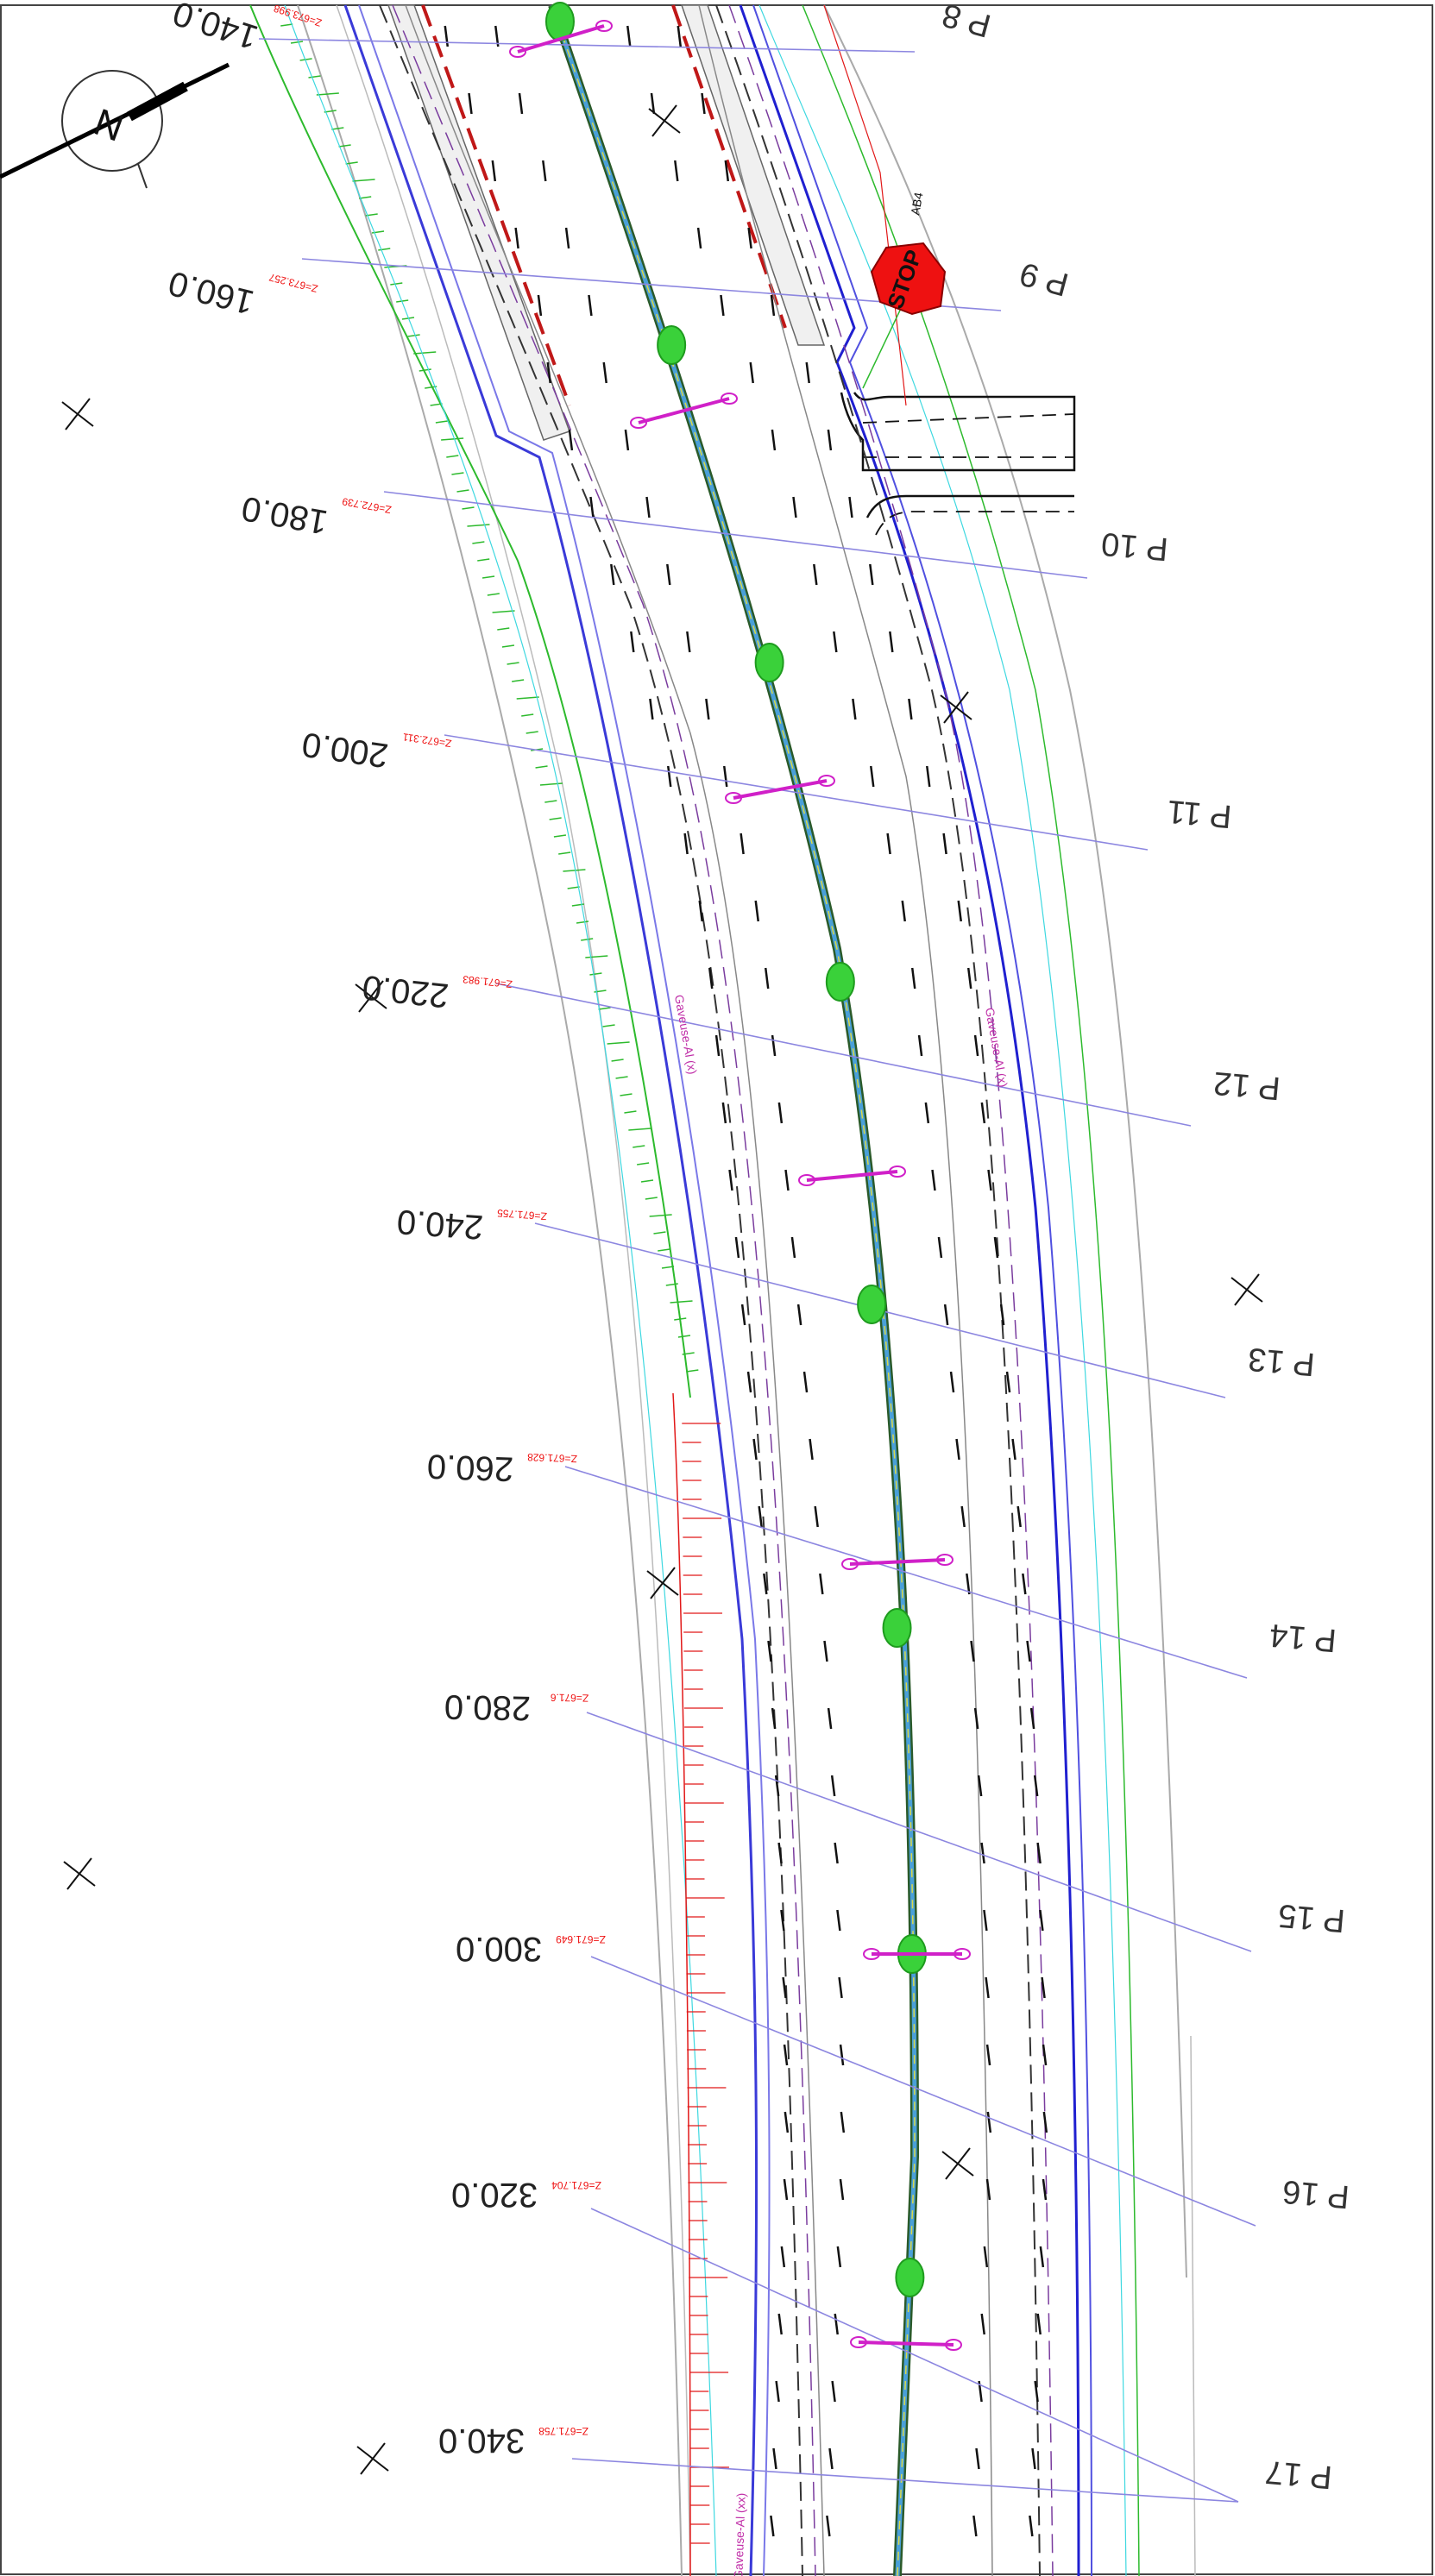  Describe the element at coordinates (996, 1048) in the screenshot. I see `lane-label-right: Gaveuse-Al (x)` at that location.